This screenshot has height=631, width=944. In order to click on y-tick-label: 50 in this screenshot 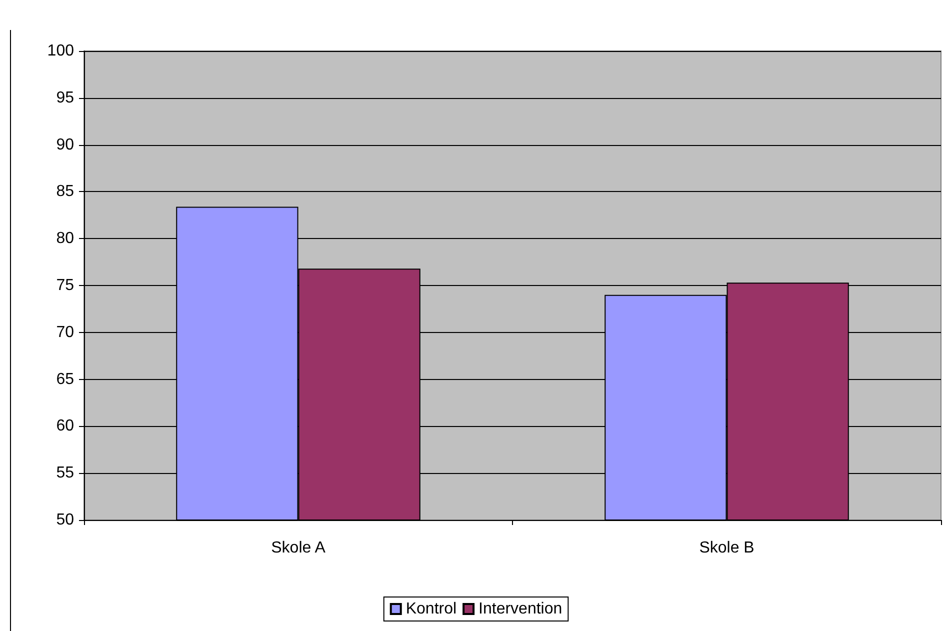, I will do `click(65, 520)`.